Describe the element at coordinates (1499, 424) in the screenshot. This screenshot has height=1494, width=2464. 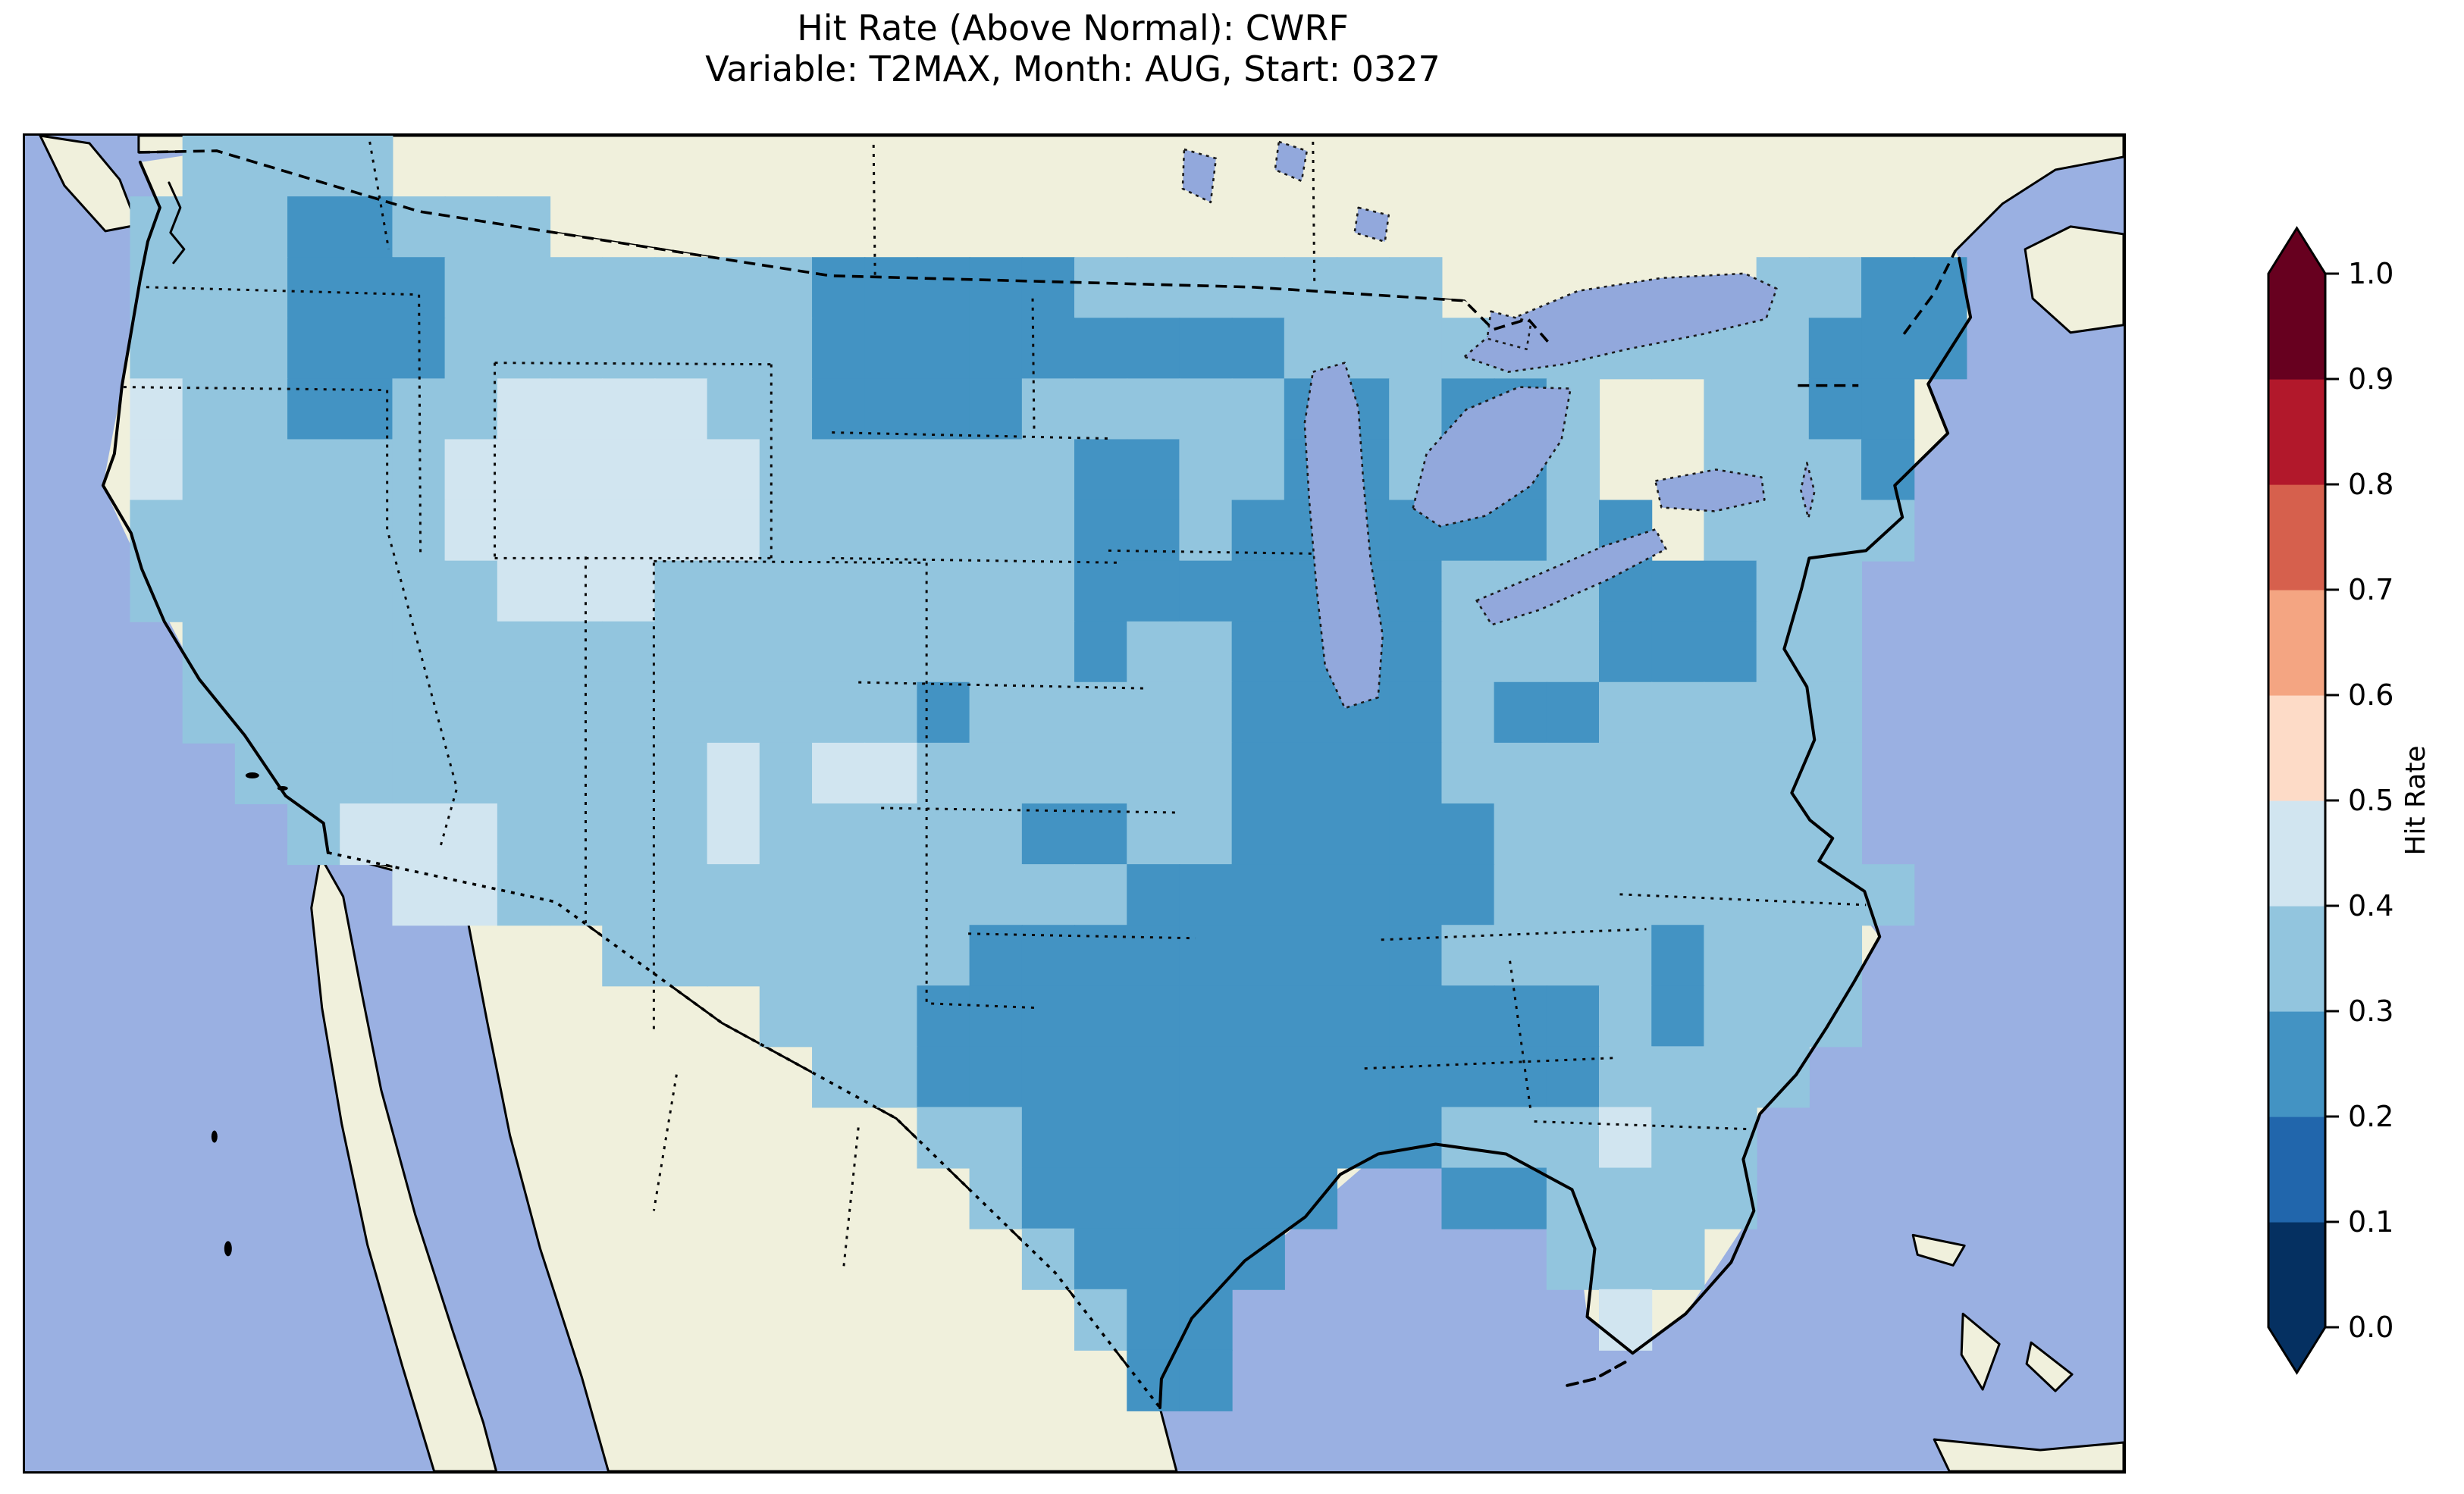
I see `lakes` at that location.